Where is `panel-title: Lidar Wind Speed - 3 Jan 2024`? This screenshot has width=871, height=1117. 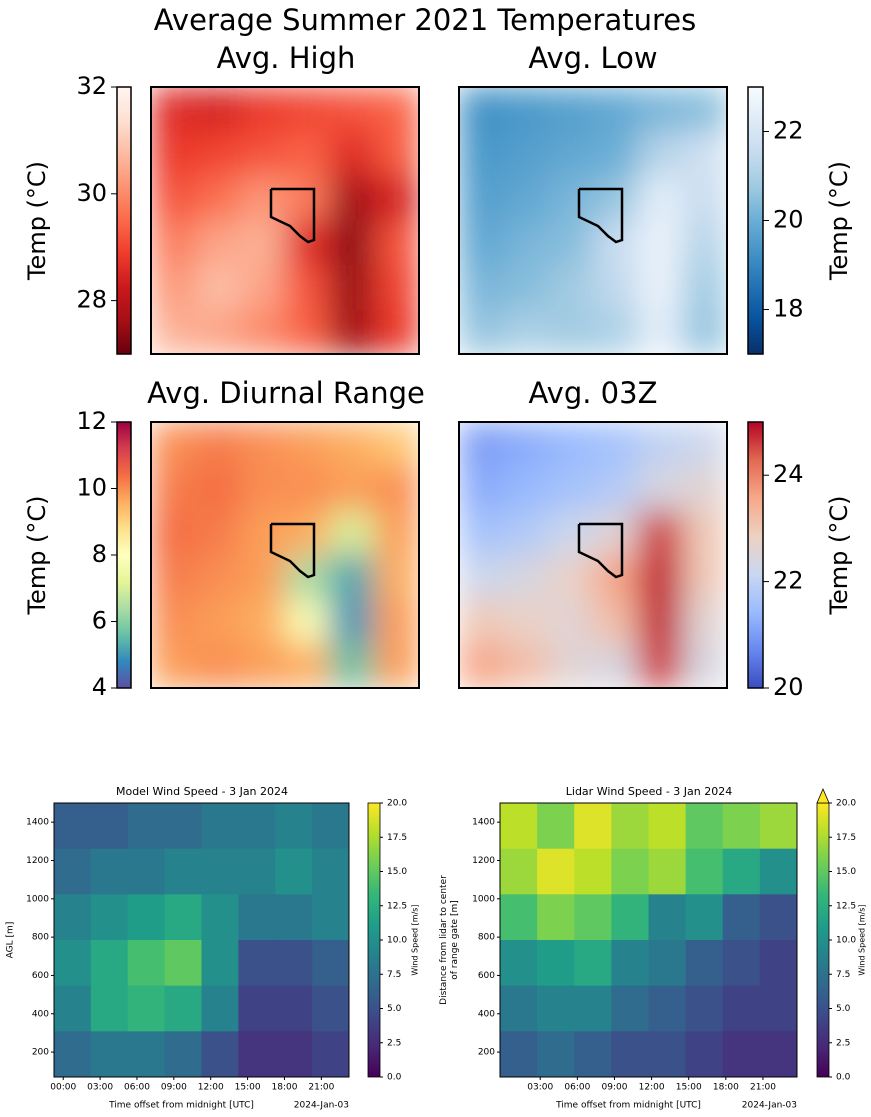 panel-title: Lidar Wind Speed - 3 Jan 2024 is located at coordinates (649, 791).